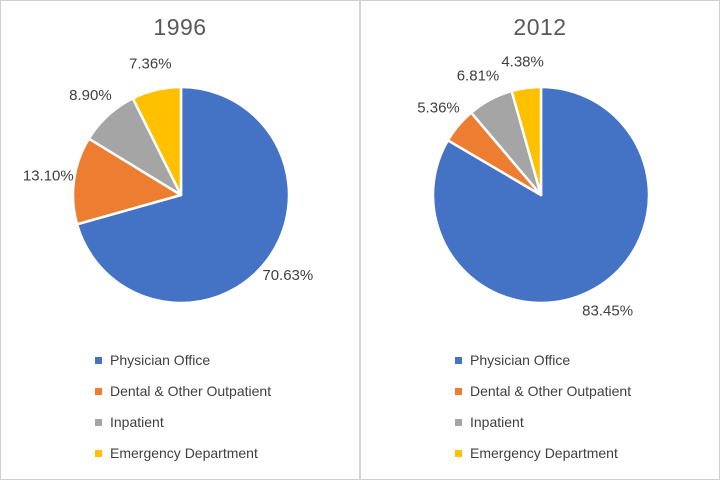 This screenshot has height=480, width=720. What do you see at coordinates (360, 240) in the screenshot?
I see `panel-divider` at bounding box center [360, 240].